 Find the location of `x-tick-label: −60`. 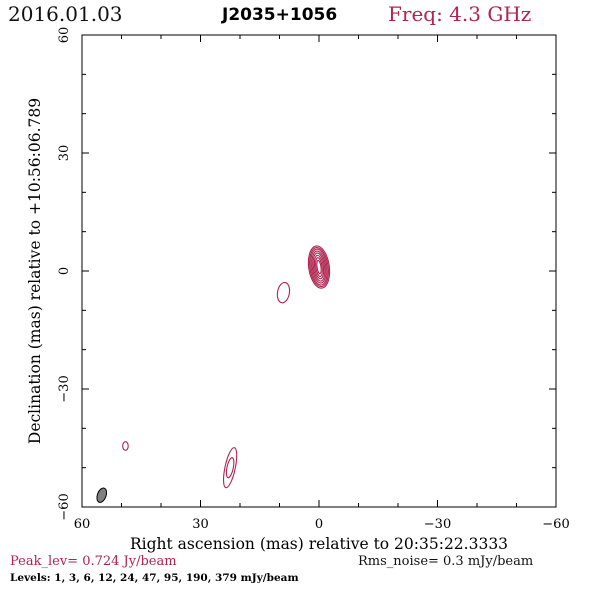

x-tick-label: −60 is located at coordinates (555, 524).